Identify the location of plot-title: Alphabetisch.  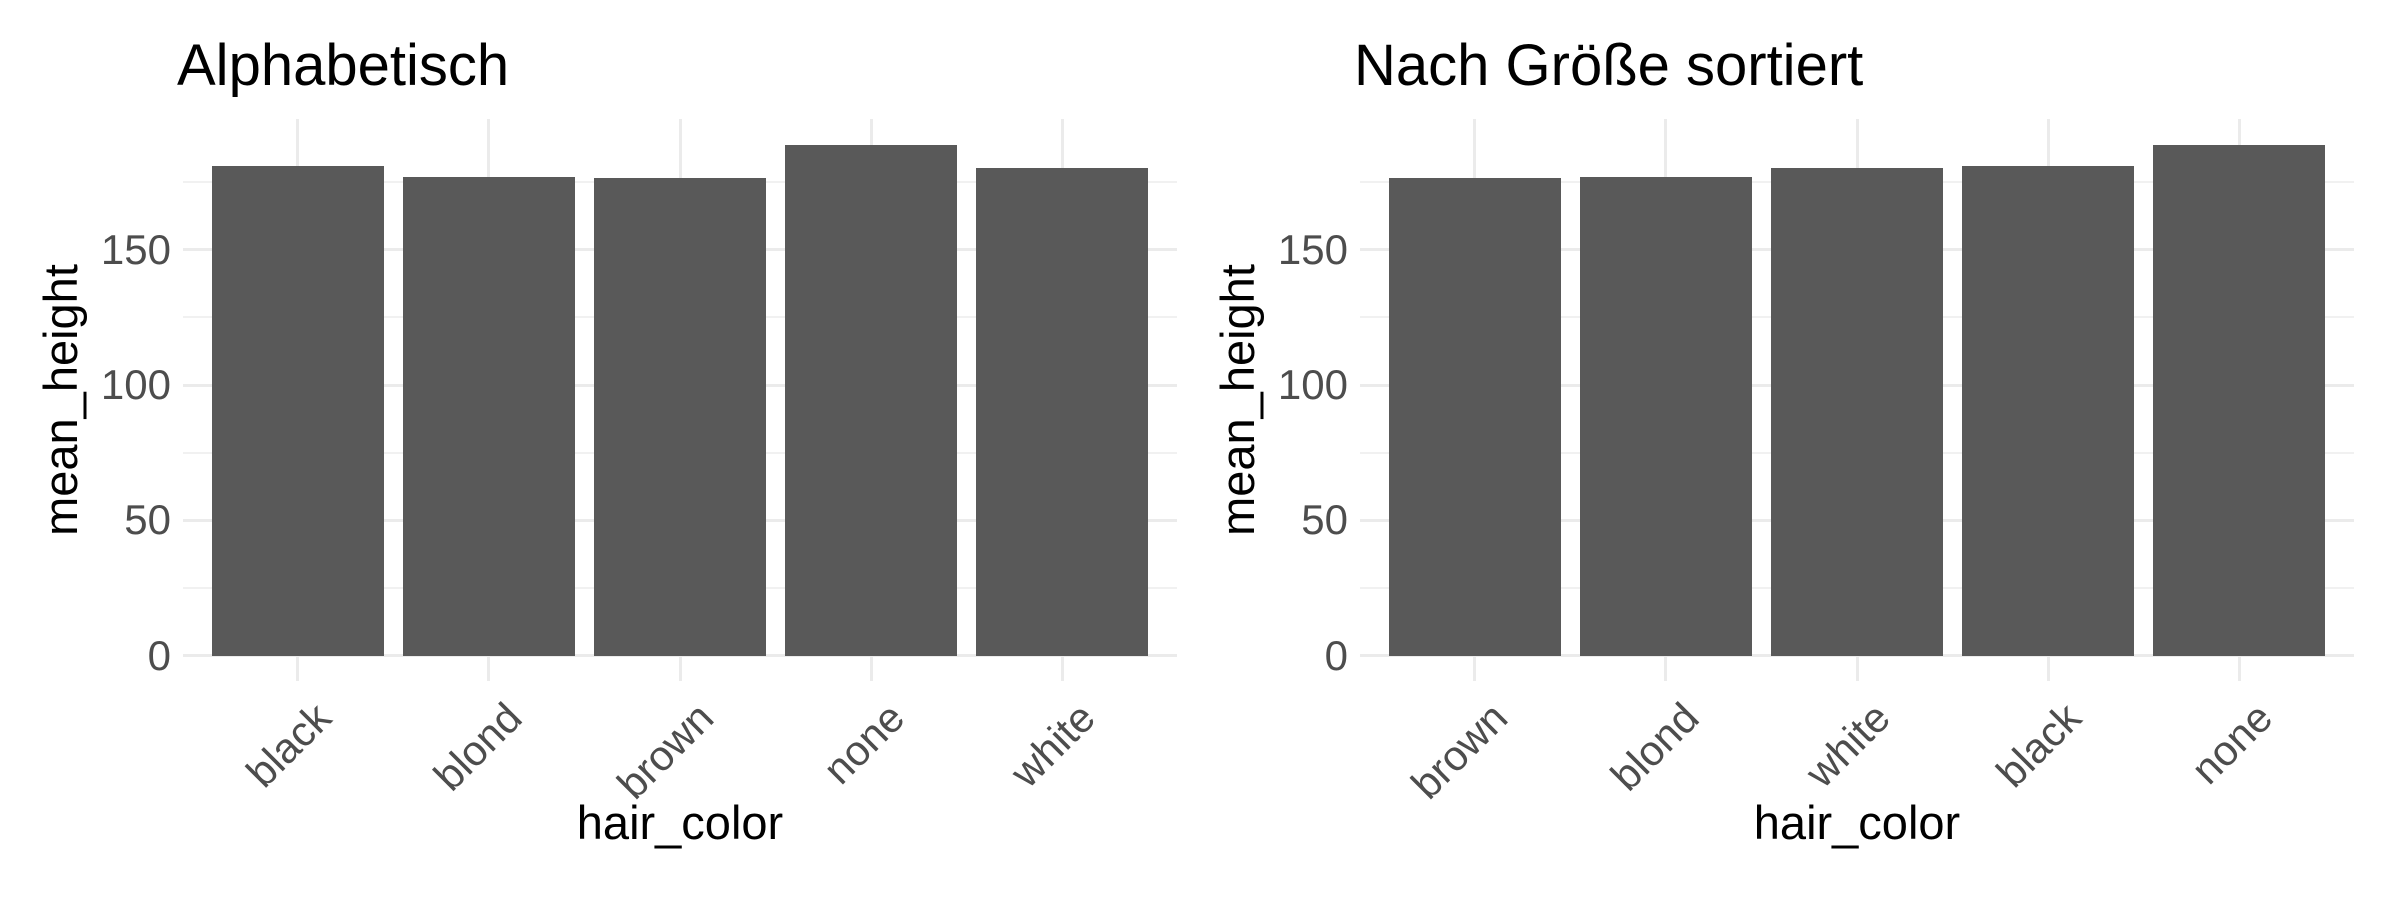
(343, 65).